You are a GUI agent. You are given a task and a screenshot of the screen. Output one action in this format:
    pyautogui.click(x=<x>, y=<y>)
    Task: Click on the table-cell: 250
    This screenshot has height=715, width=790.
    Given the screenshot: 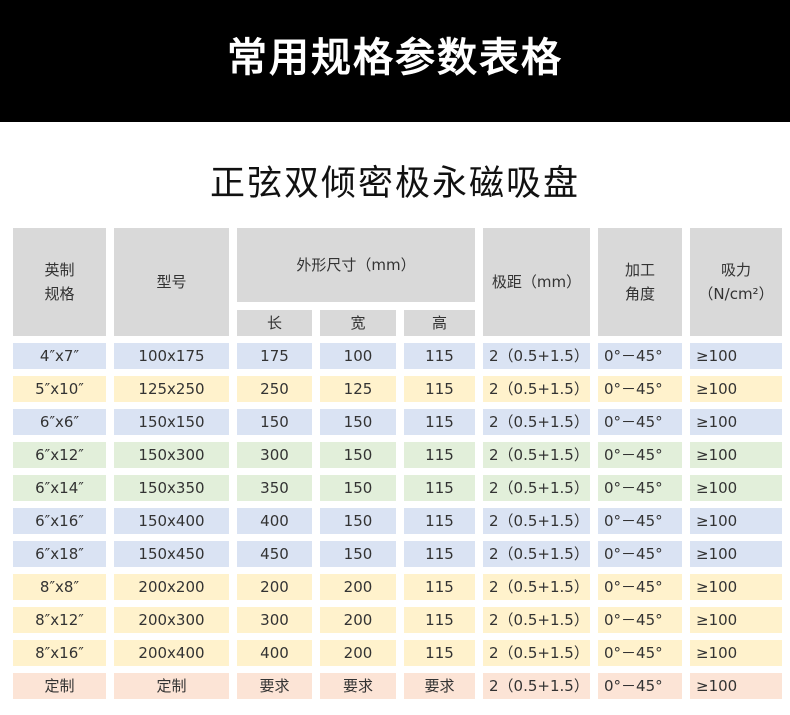 What is the action you would take?
    pyautogui.click(x=274, y=389)
    